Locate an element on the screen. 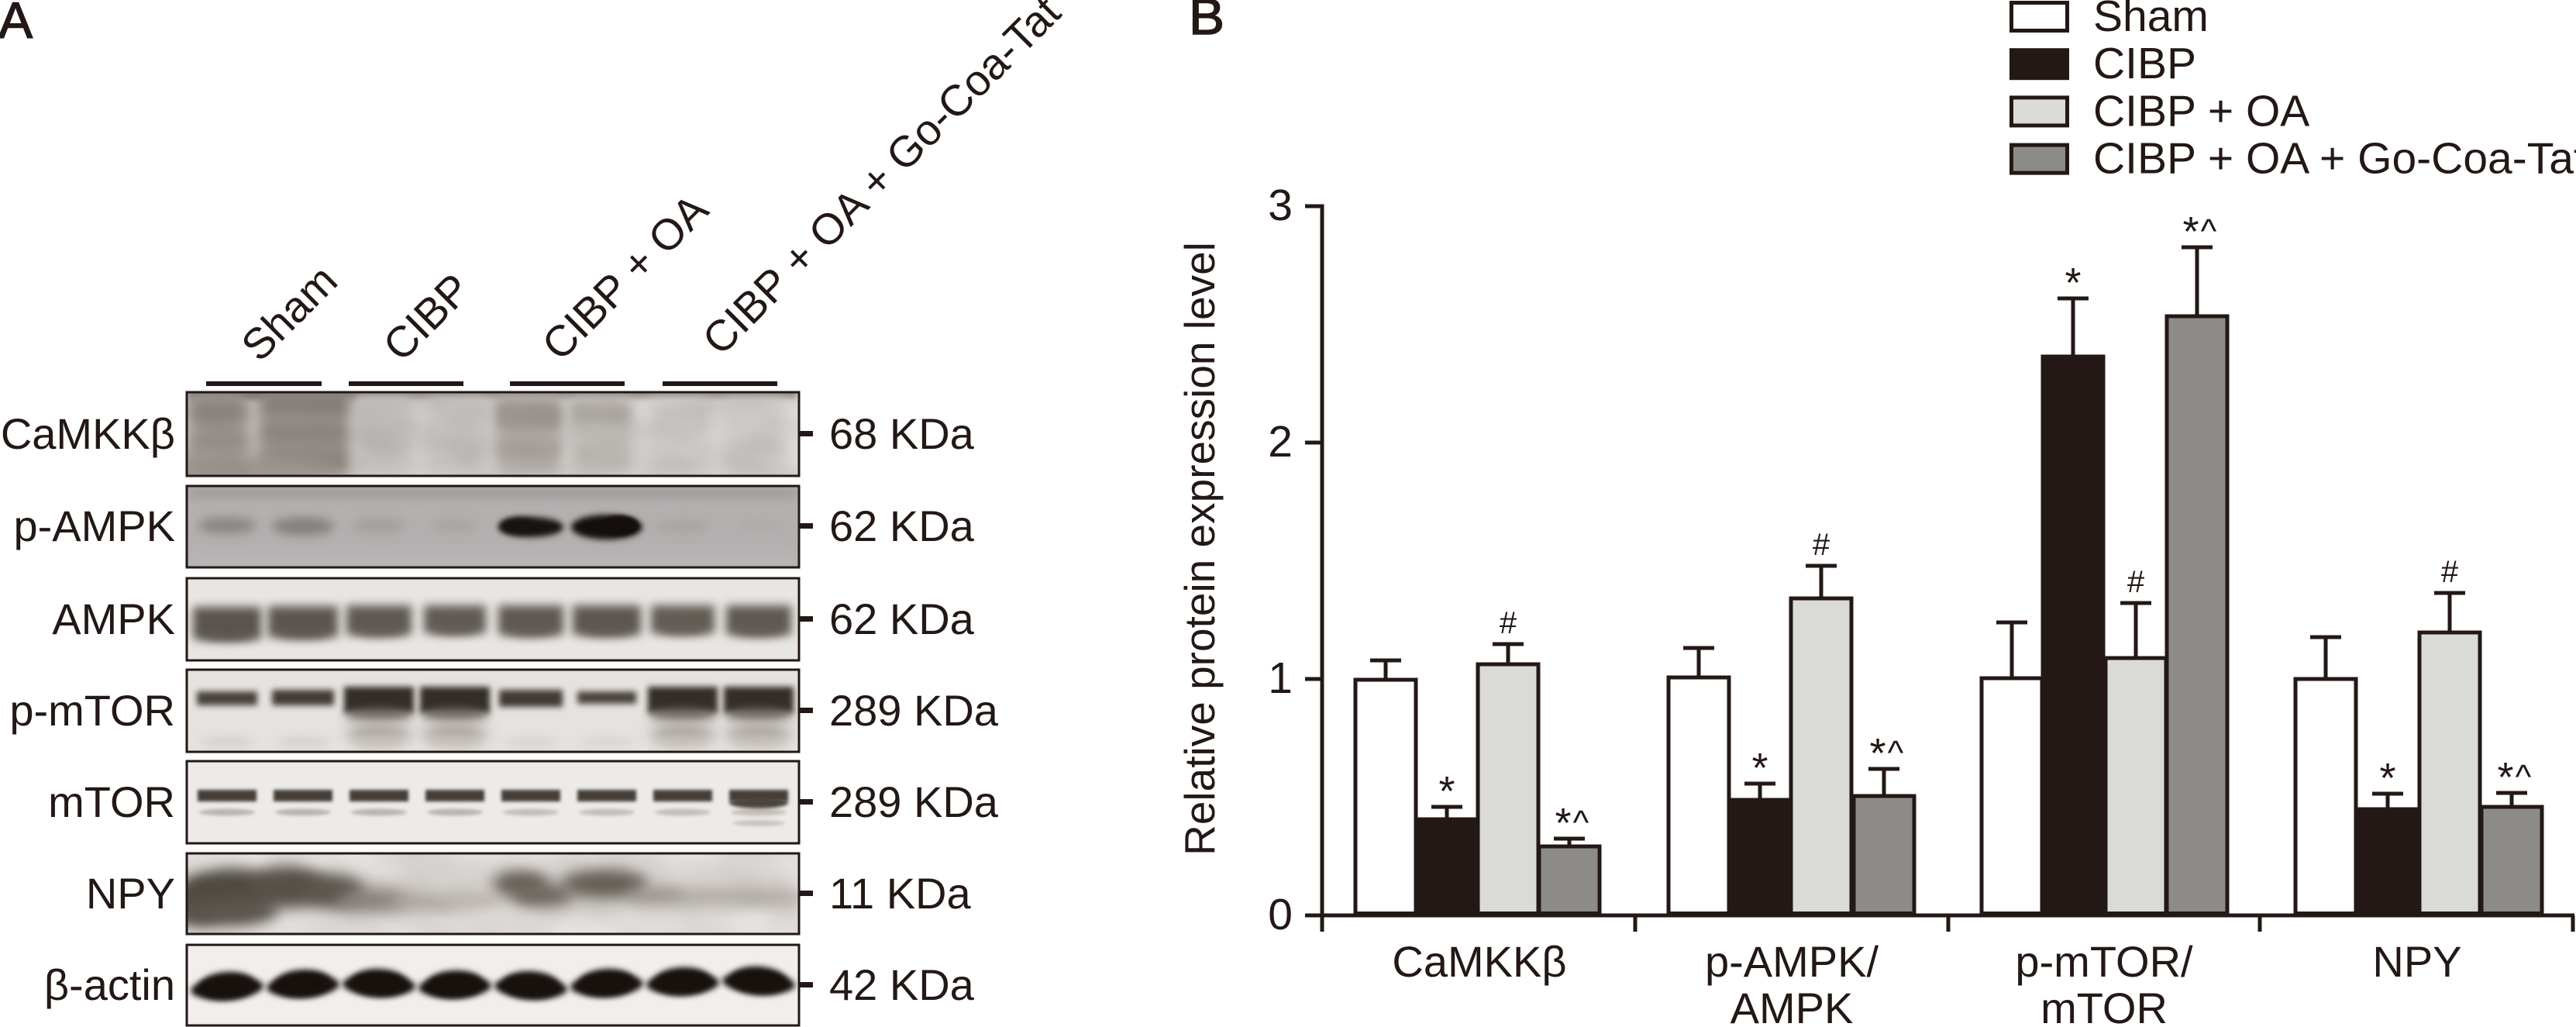  svg-text: 42 KDa is located at coordinates (902, 984).